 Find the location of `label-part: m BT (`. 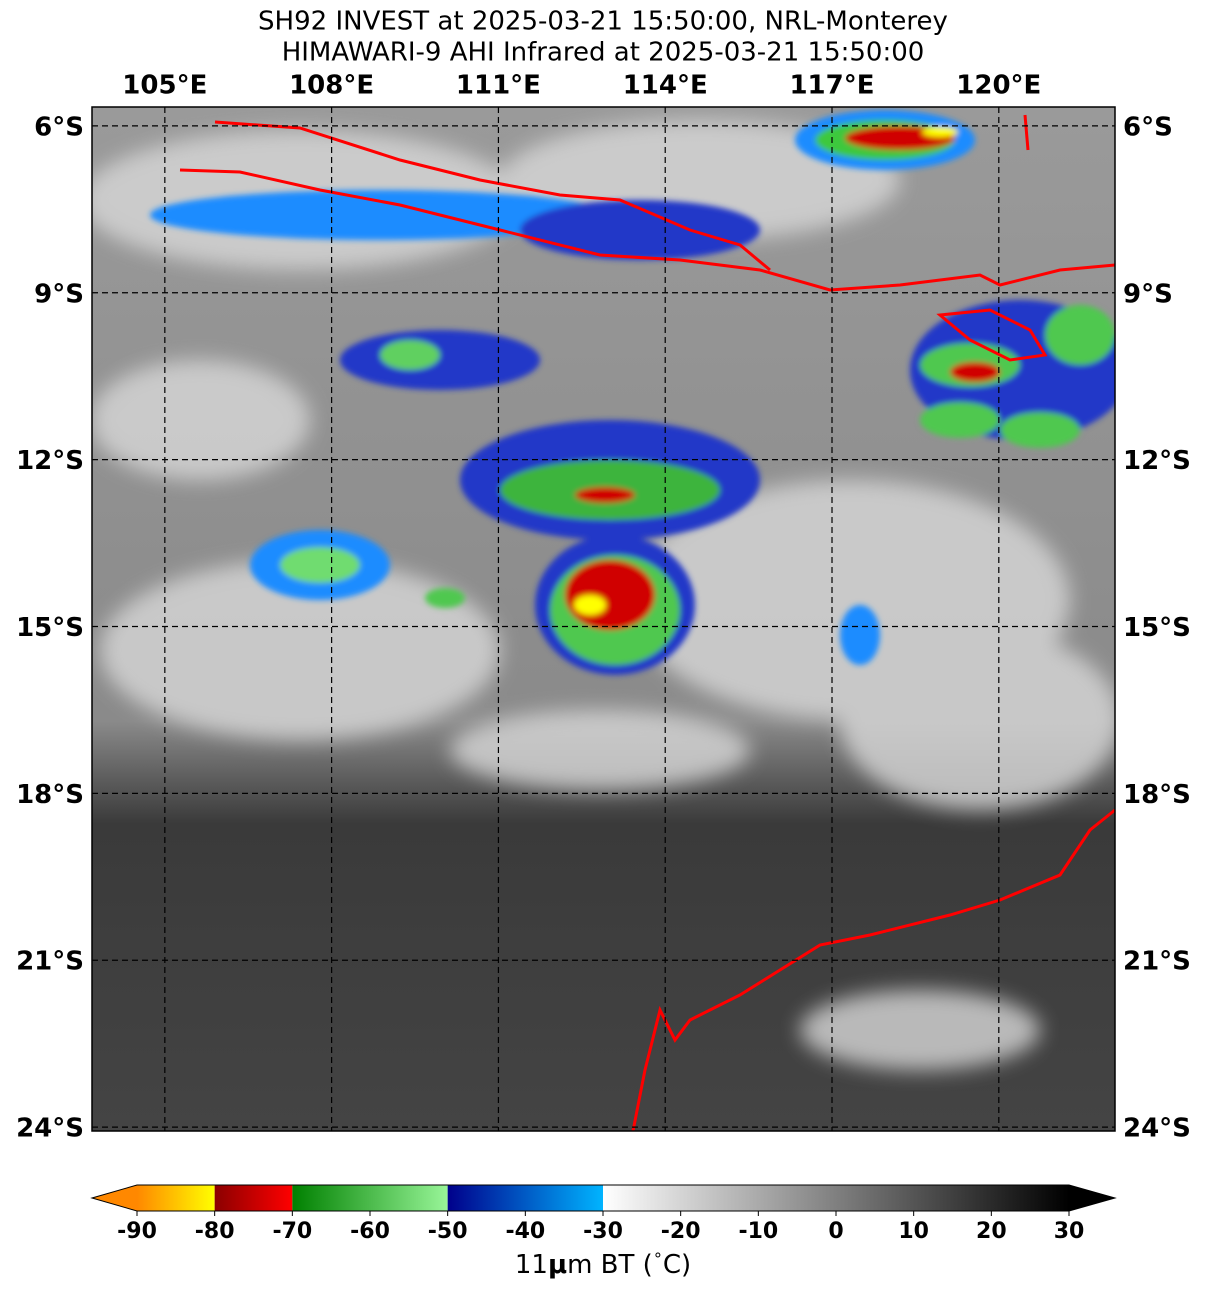

label-part: m BT ( is located at coordinates (610, 1265).